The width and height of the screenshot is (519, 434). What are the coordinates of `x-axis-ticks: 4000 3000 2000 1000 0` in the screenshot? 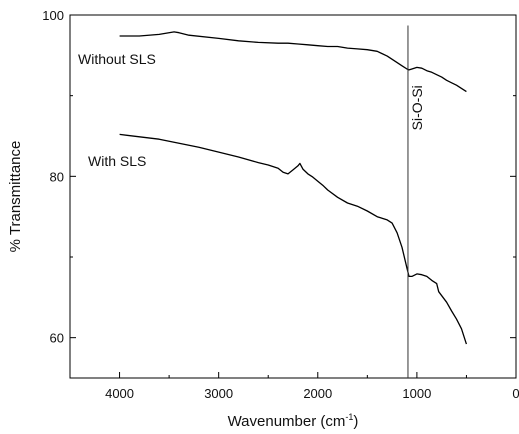 It's located at (312, 386).